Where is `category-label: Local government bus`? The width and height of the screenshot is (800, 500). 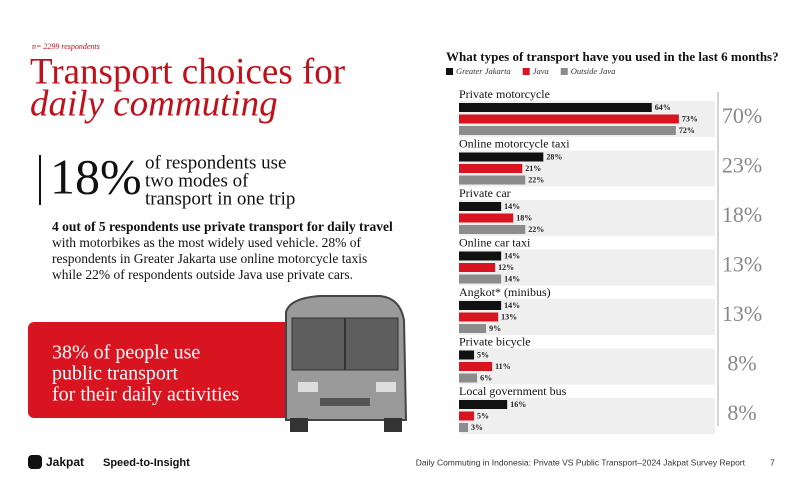
category-label: Local government bus is located at coordinates (513, 391).